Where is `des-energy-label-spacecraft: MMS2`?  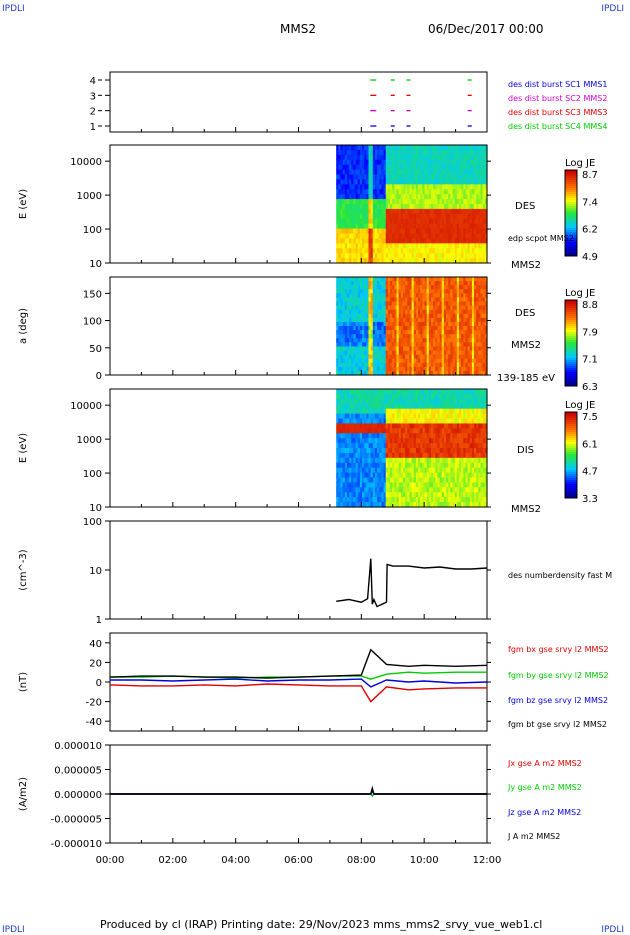
des-energy-label-spacecraft: MMS2 is located at coordinates (526, 265).